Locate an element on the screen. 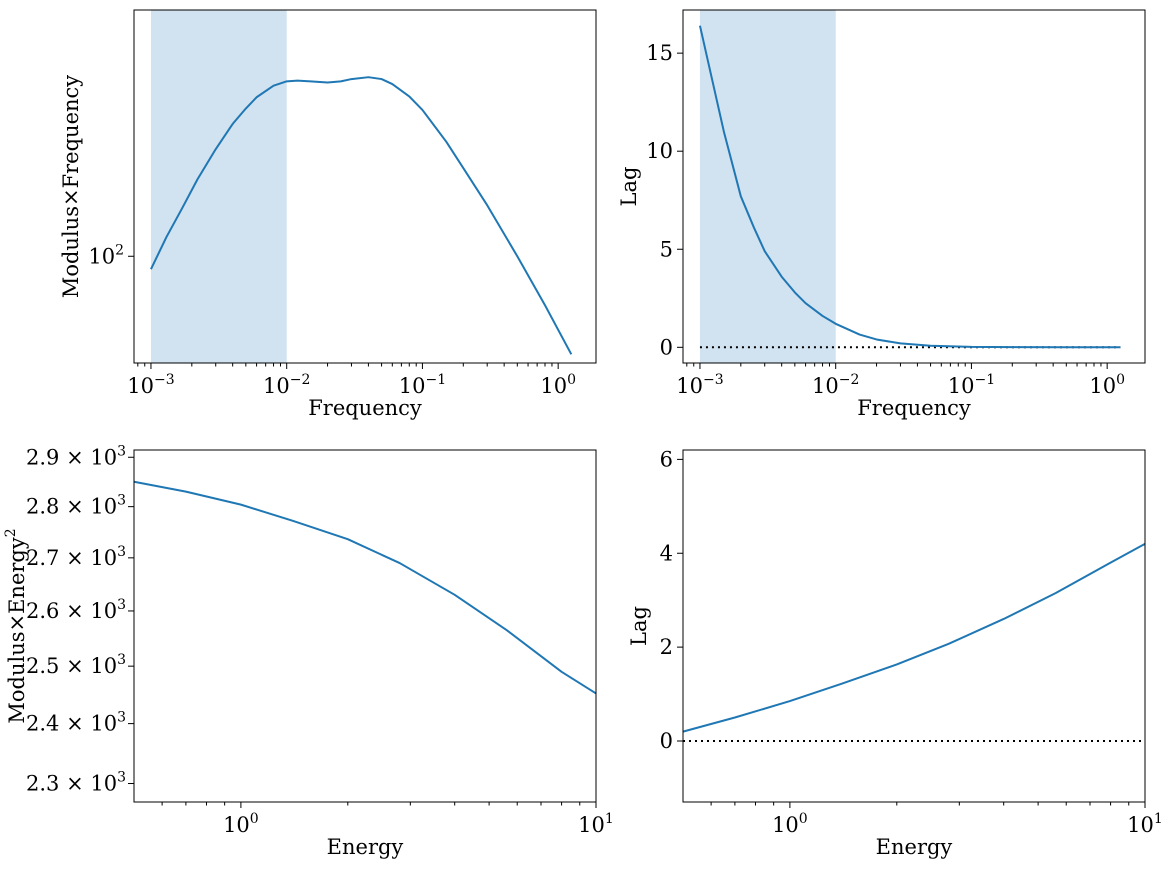 Image resolution: width=1168 pixels, height=869 pixels. y-tick-base: 10 is located at coordinates (101, 256).